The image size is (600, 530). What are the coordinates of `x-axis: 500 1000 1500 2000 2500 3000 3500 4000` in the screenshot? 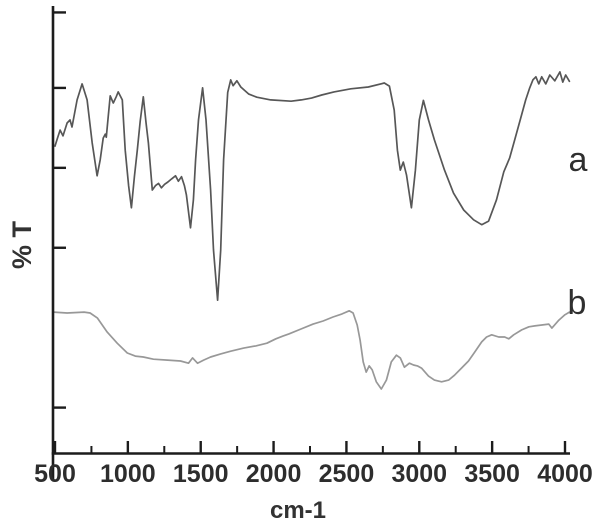 It's located at (313, 464).